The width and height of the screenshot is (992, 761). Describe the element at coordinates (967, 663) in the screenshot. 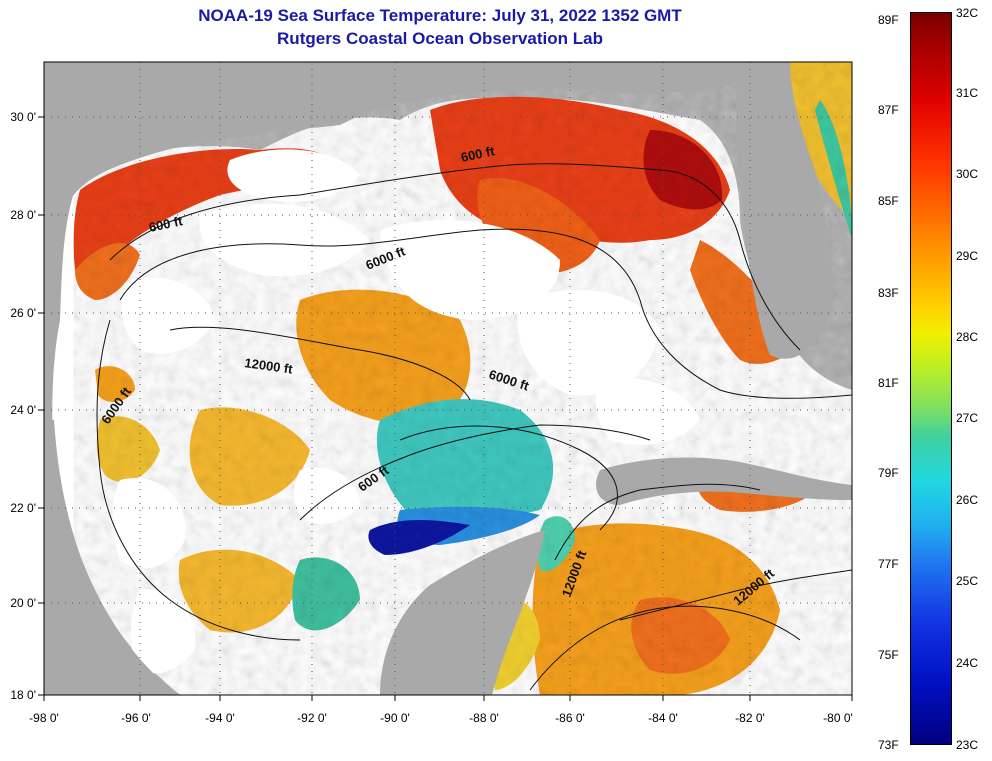

I see `colorbar-c-label: 24C` at that location.